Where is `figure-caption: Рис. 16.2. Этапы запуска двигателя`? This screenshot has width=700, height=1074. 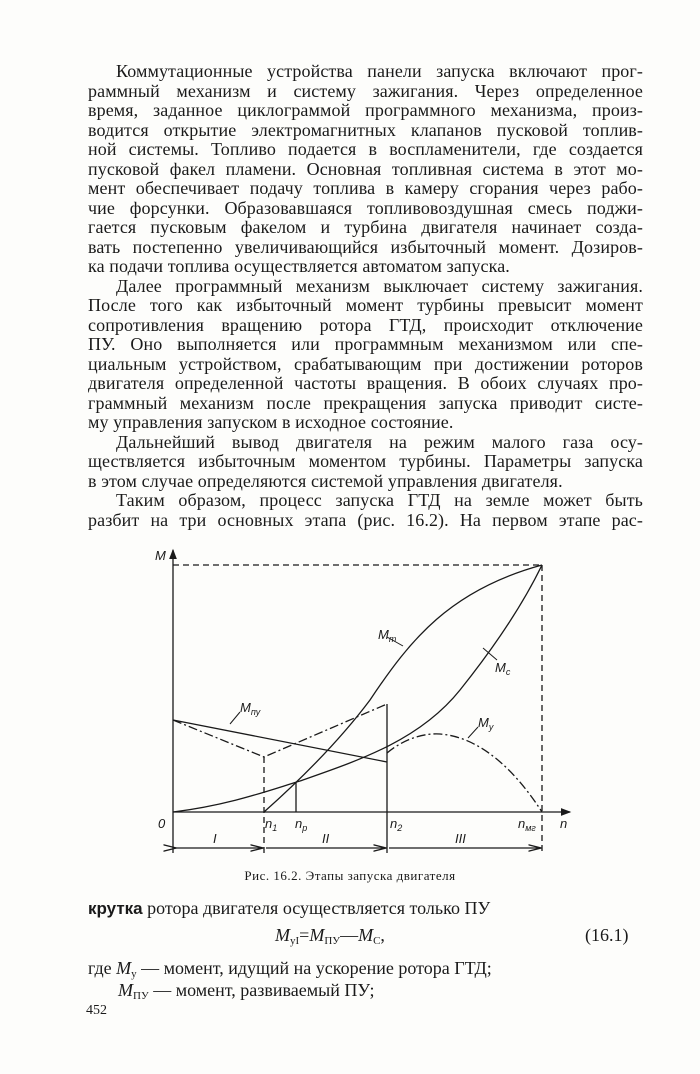 figure-caption: Рис. 16.2. Этапы запуска двигателя is located at coordinates (350, 875).